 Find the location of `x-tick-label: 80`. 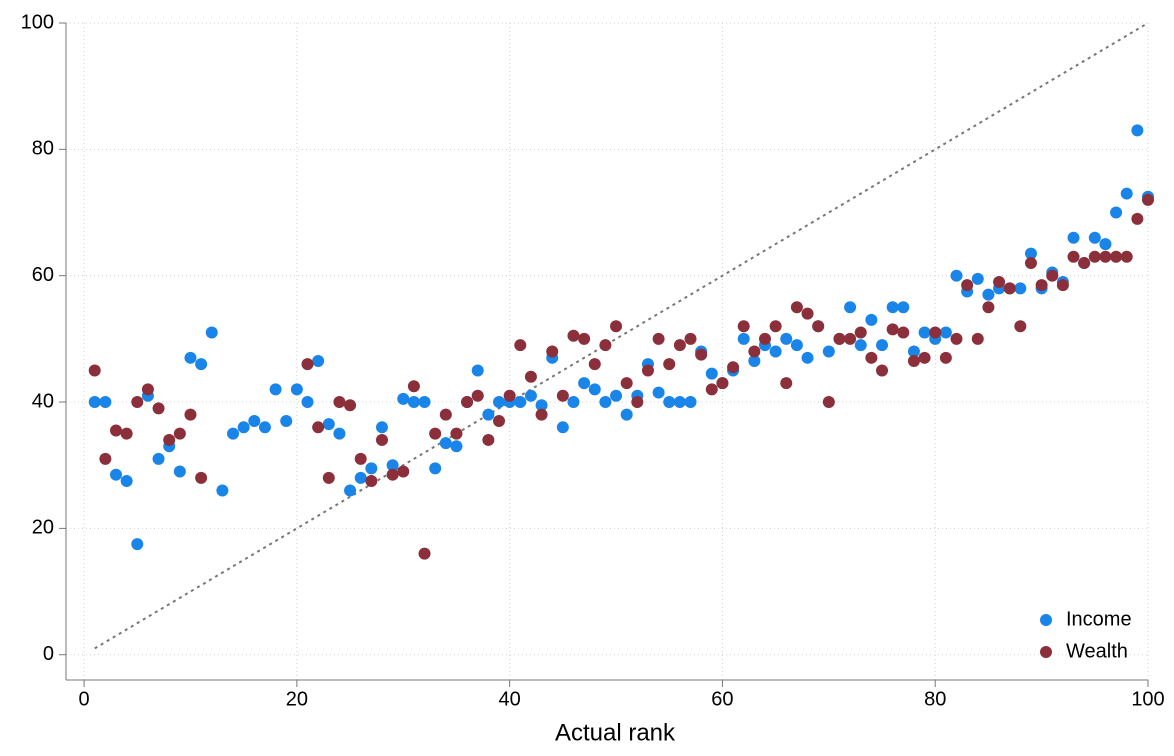

x-tick-label: 80 is located at coordinates (935, 699).